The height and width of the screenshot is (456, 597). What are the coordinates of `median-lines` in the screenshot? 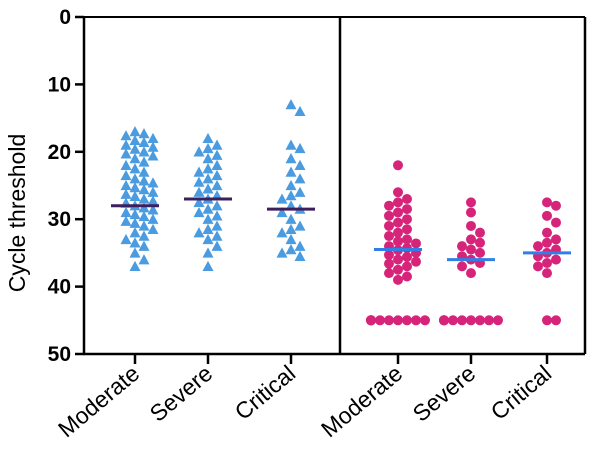 It's located at (341, 229).